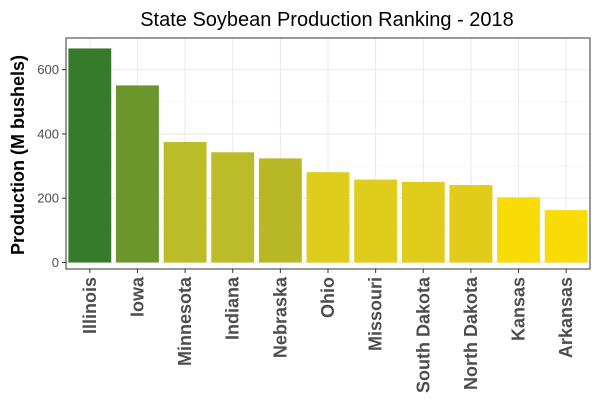 The width and height of the screenshot is (600, 420). Describe the element at coordinates (280, 210) in the screenshot. I see `bar-nebraska` at that location.